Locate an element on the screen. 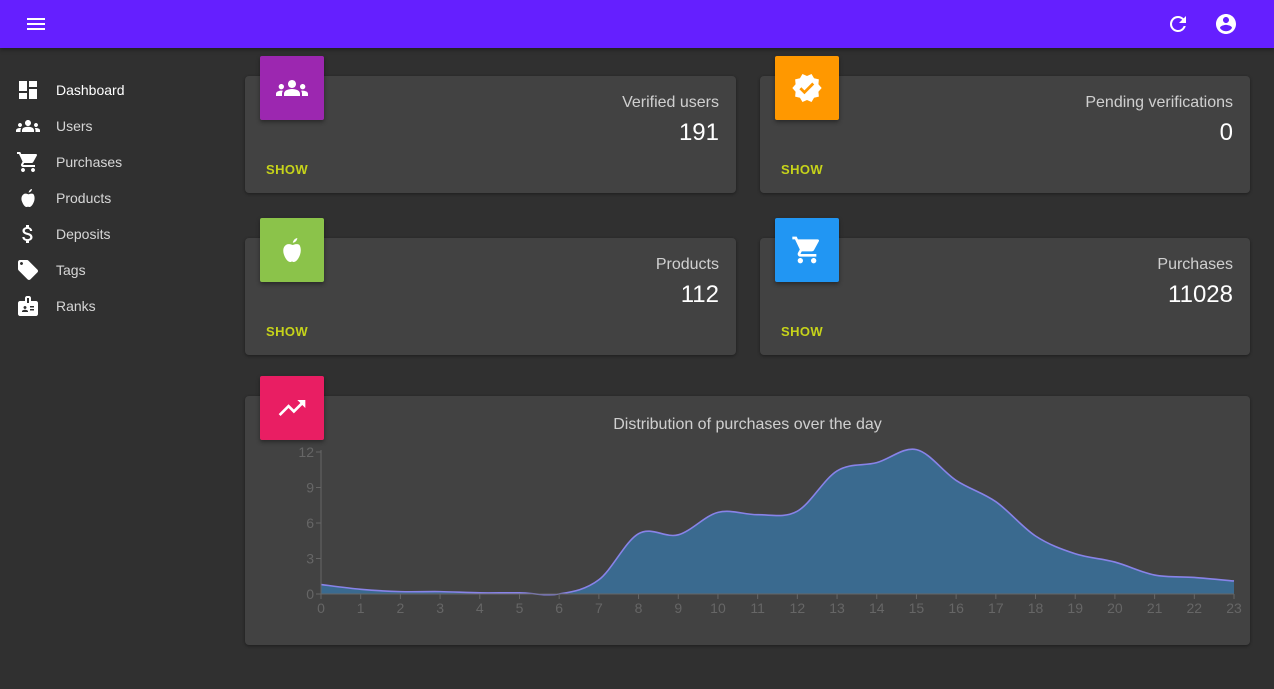 The width and height of the screenshot is (1274, 689). x-tick-label: 3 is located at coordinates (440, 608).